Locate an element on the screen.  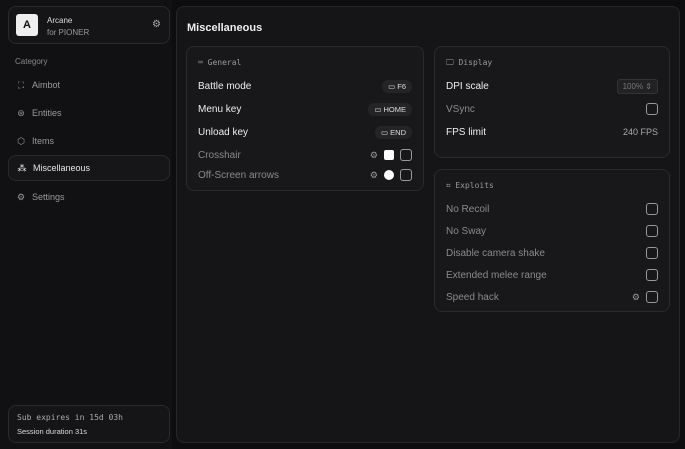
label: VSync is located at coordinates (460, 109).